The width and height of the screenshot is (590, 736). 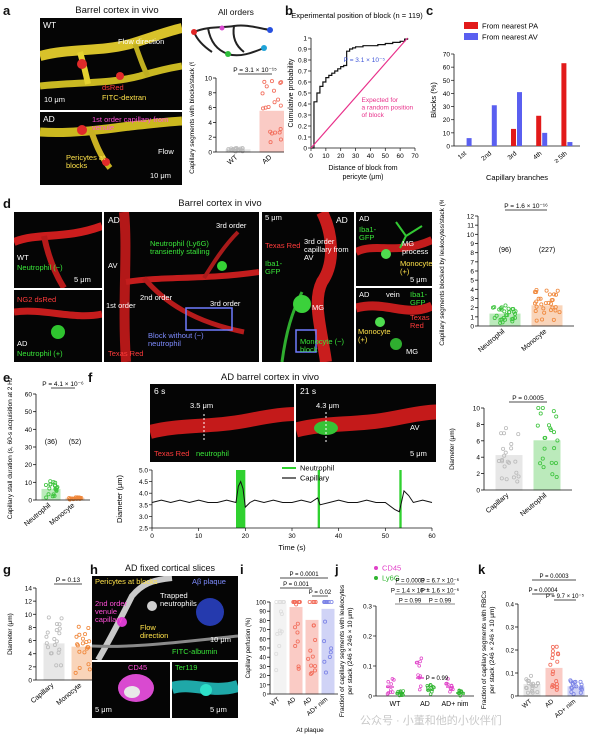 I want to click on panel-h-scale-1: 10 μm, so click(x=220, y=639).